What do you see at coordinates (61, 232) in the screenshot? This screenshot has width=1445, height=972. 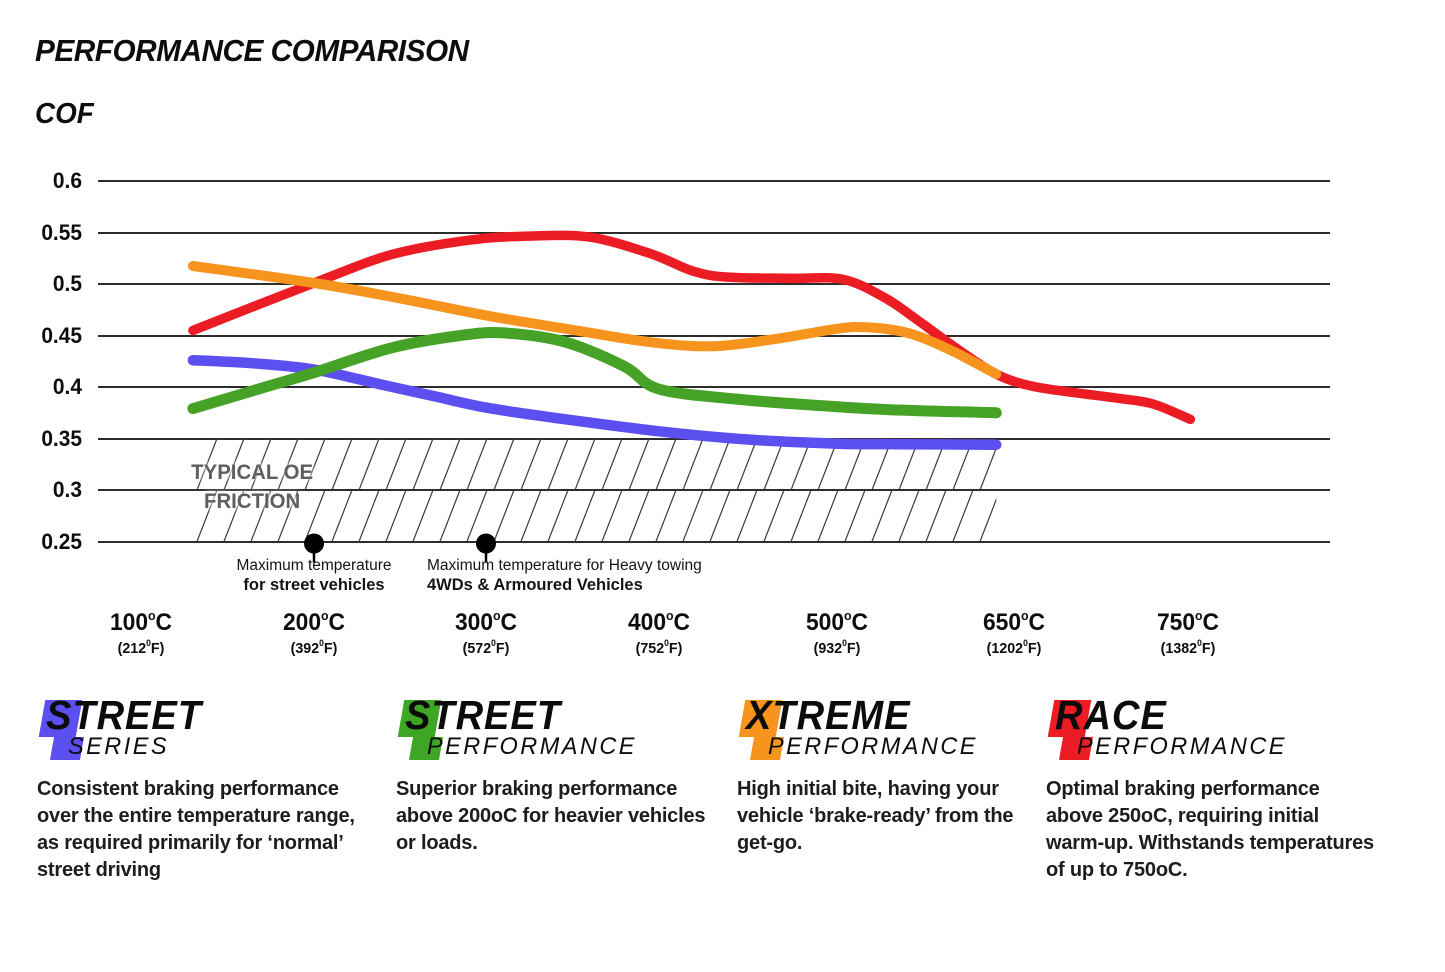 I see `y-tick-label: 0.55` at bounding box center [61, 232].